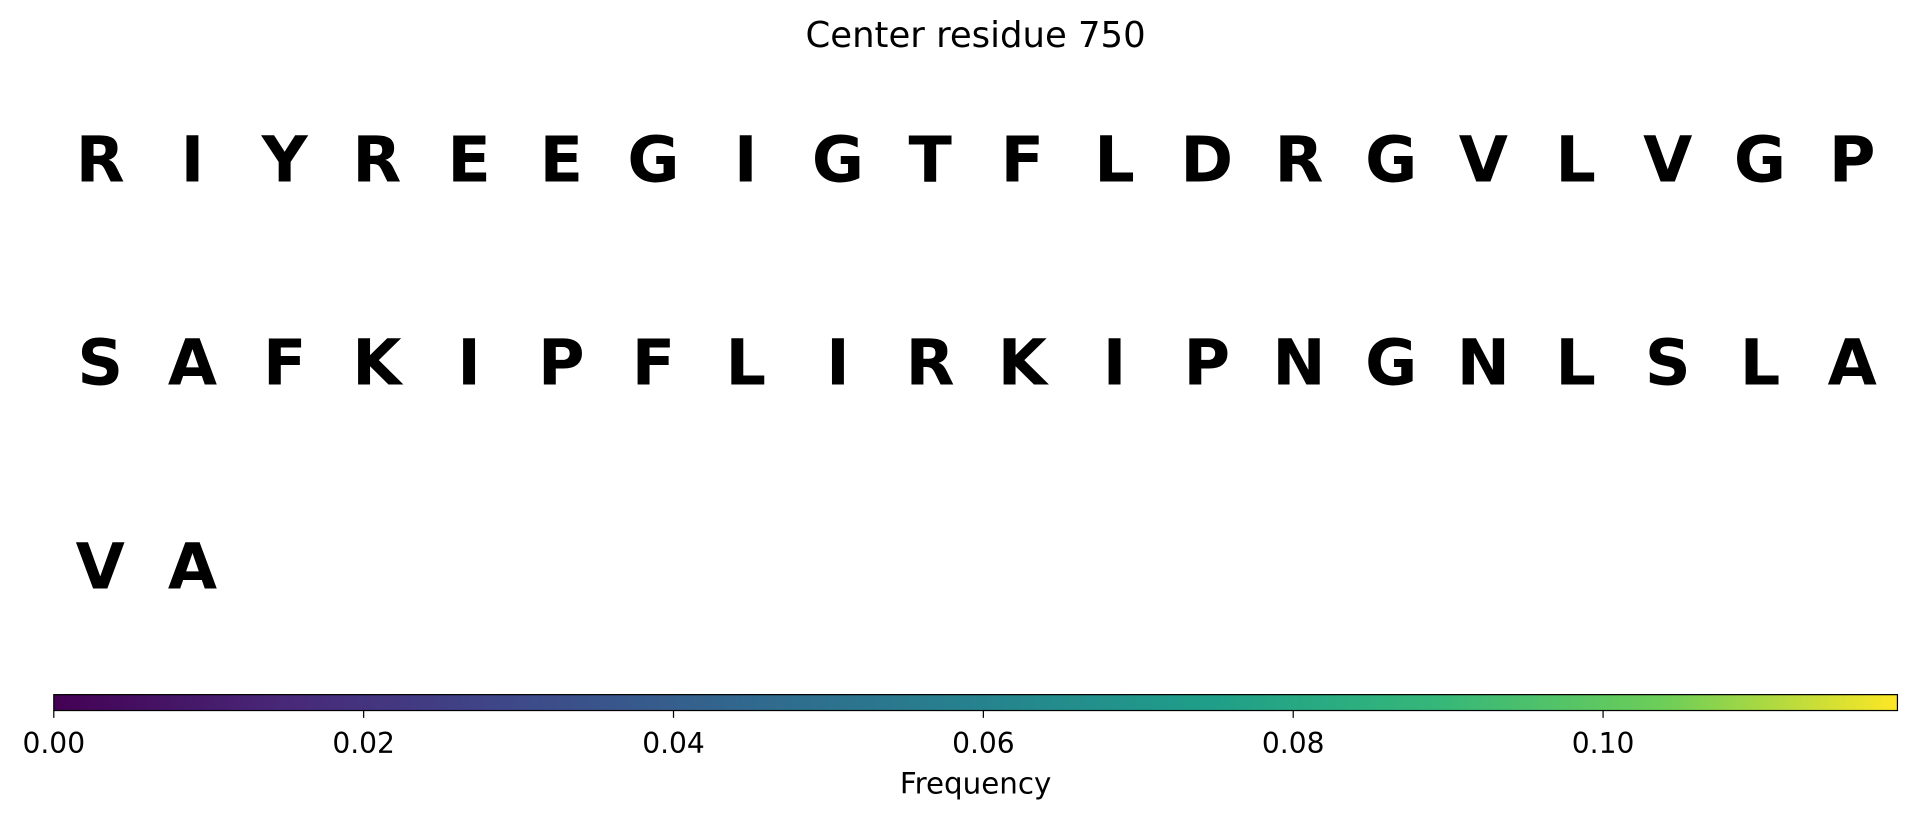 This screenshot has height=822, width=1917. Describe the element at coordinates (53, 743) in the screenshot. I see `tick-label: 0.00` at that location.